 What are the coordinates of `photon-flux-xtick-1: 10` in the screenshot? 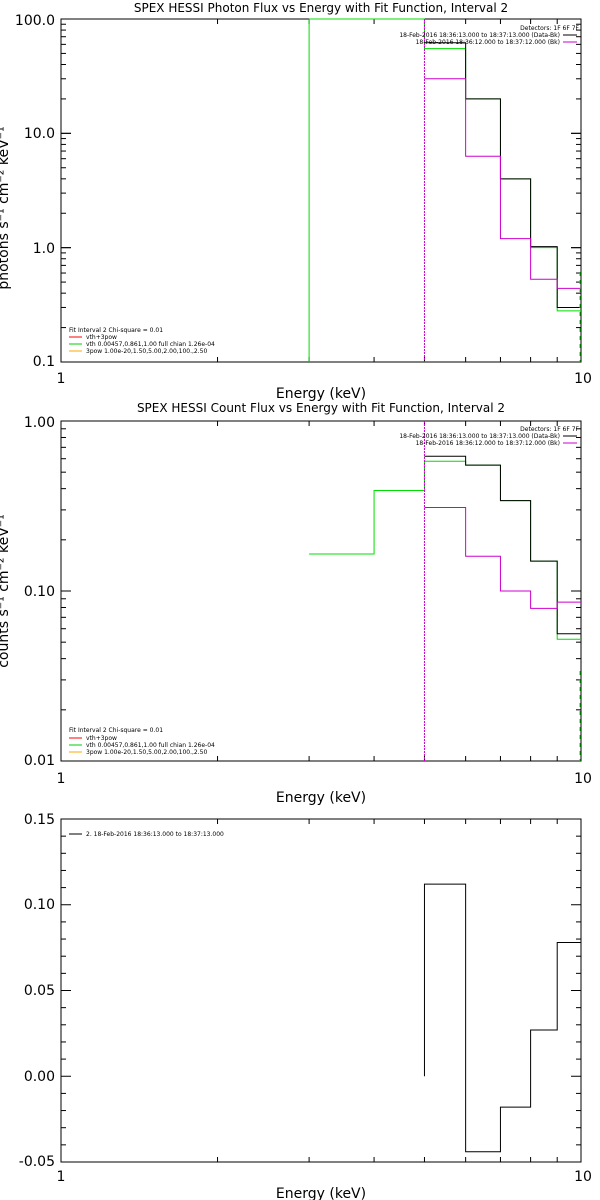 It's located at (583, 379).